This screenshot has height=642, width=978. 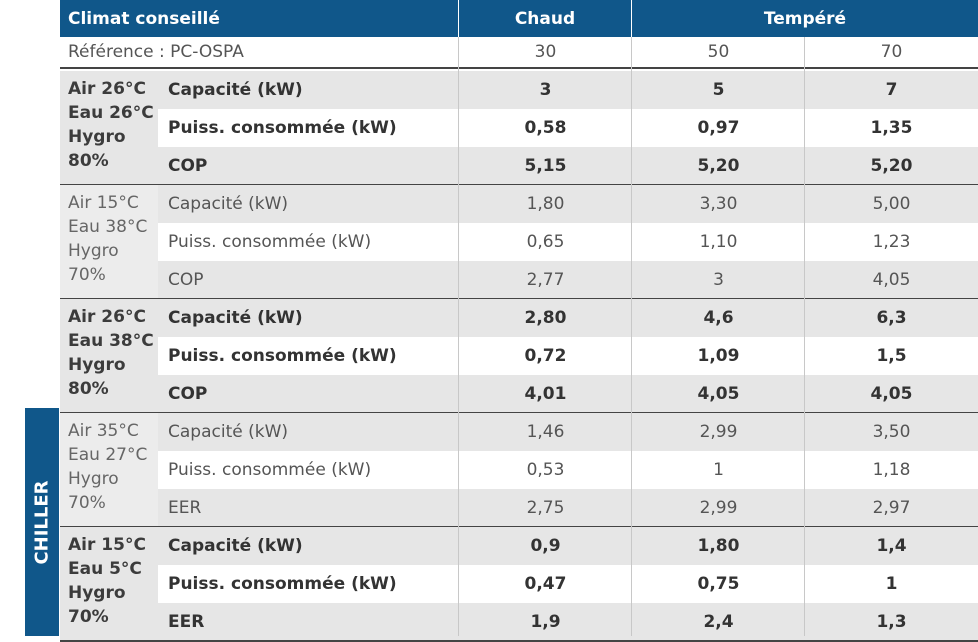 What do you see at coordinates (891, 52) in the screenshot?
I see `reference-value: 70` at bounding box center [891, 52].